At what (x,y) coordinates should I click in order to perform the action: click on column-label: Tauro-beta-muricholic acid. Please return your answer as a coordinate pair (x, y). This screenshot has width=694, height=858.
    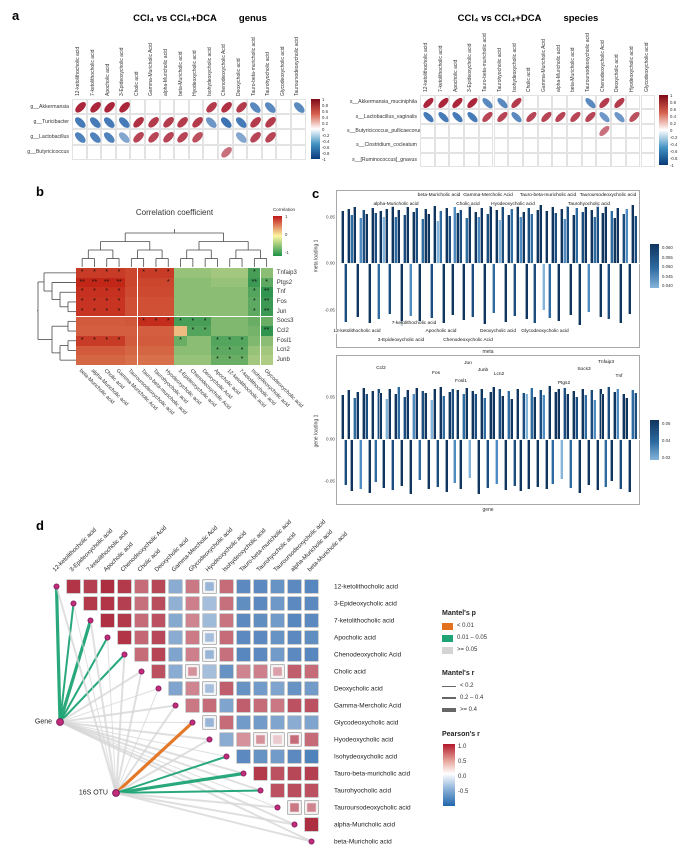
    Looking at the image, I should click on (253, 66).